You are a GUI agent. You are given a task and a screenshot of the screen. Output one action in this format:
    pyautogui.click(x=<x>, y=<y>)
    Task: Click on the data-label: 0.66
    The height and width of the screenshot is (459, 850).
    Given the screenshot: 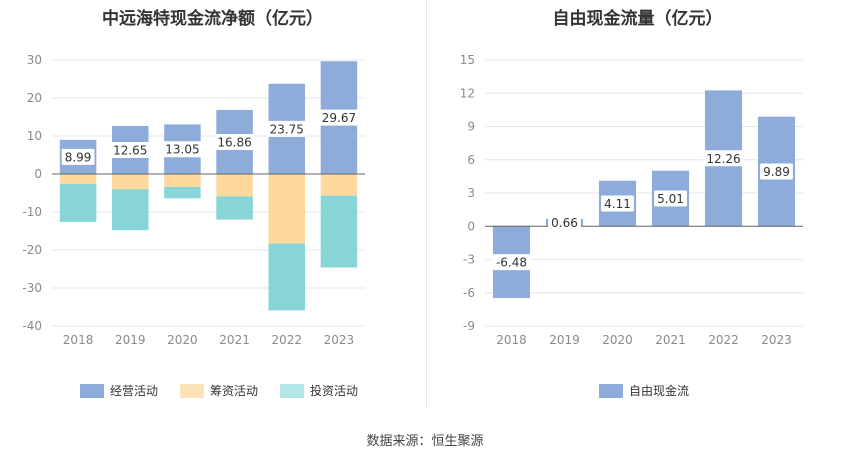 What is the action you would take?
    pyautogui.click(x=564, y=223)
    